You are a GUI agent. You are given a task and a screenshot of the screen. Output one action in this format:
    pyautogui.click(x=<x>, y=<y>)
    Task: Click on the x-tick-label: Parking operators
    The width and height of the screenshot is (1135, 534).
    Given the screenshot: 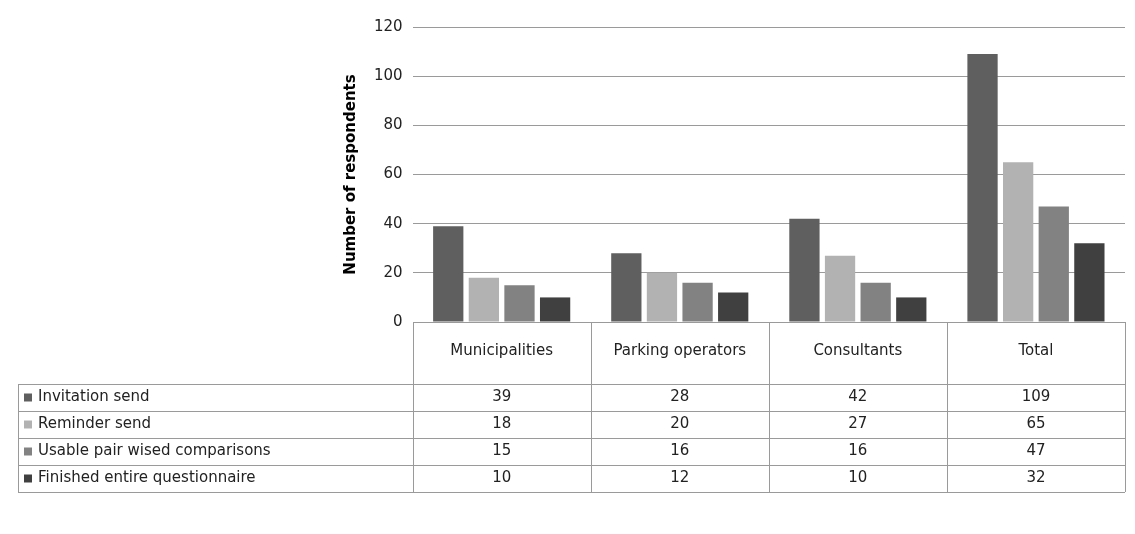 What is the action you would take?
    pyautogui.click(x=680, y=349)
    